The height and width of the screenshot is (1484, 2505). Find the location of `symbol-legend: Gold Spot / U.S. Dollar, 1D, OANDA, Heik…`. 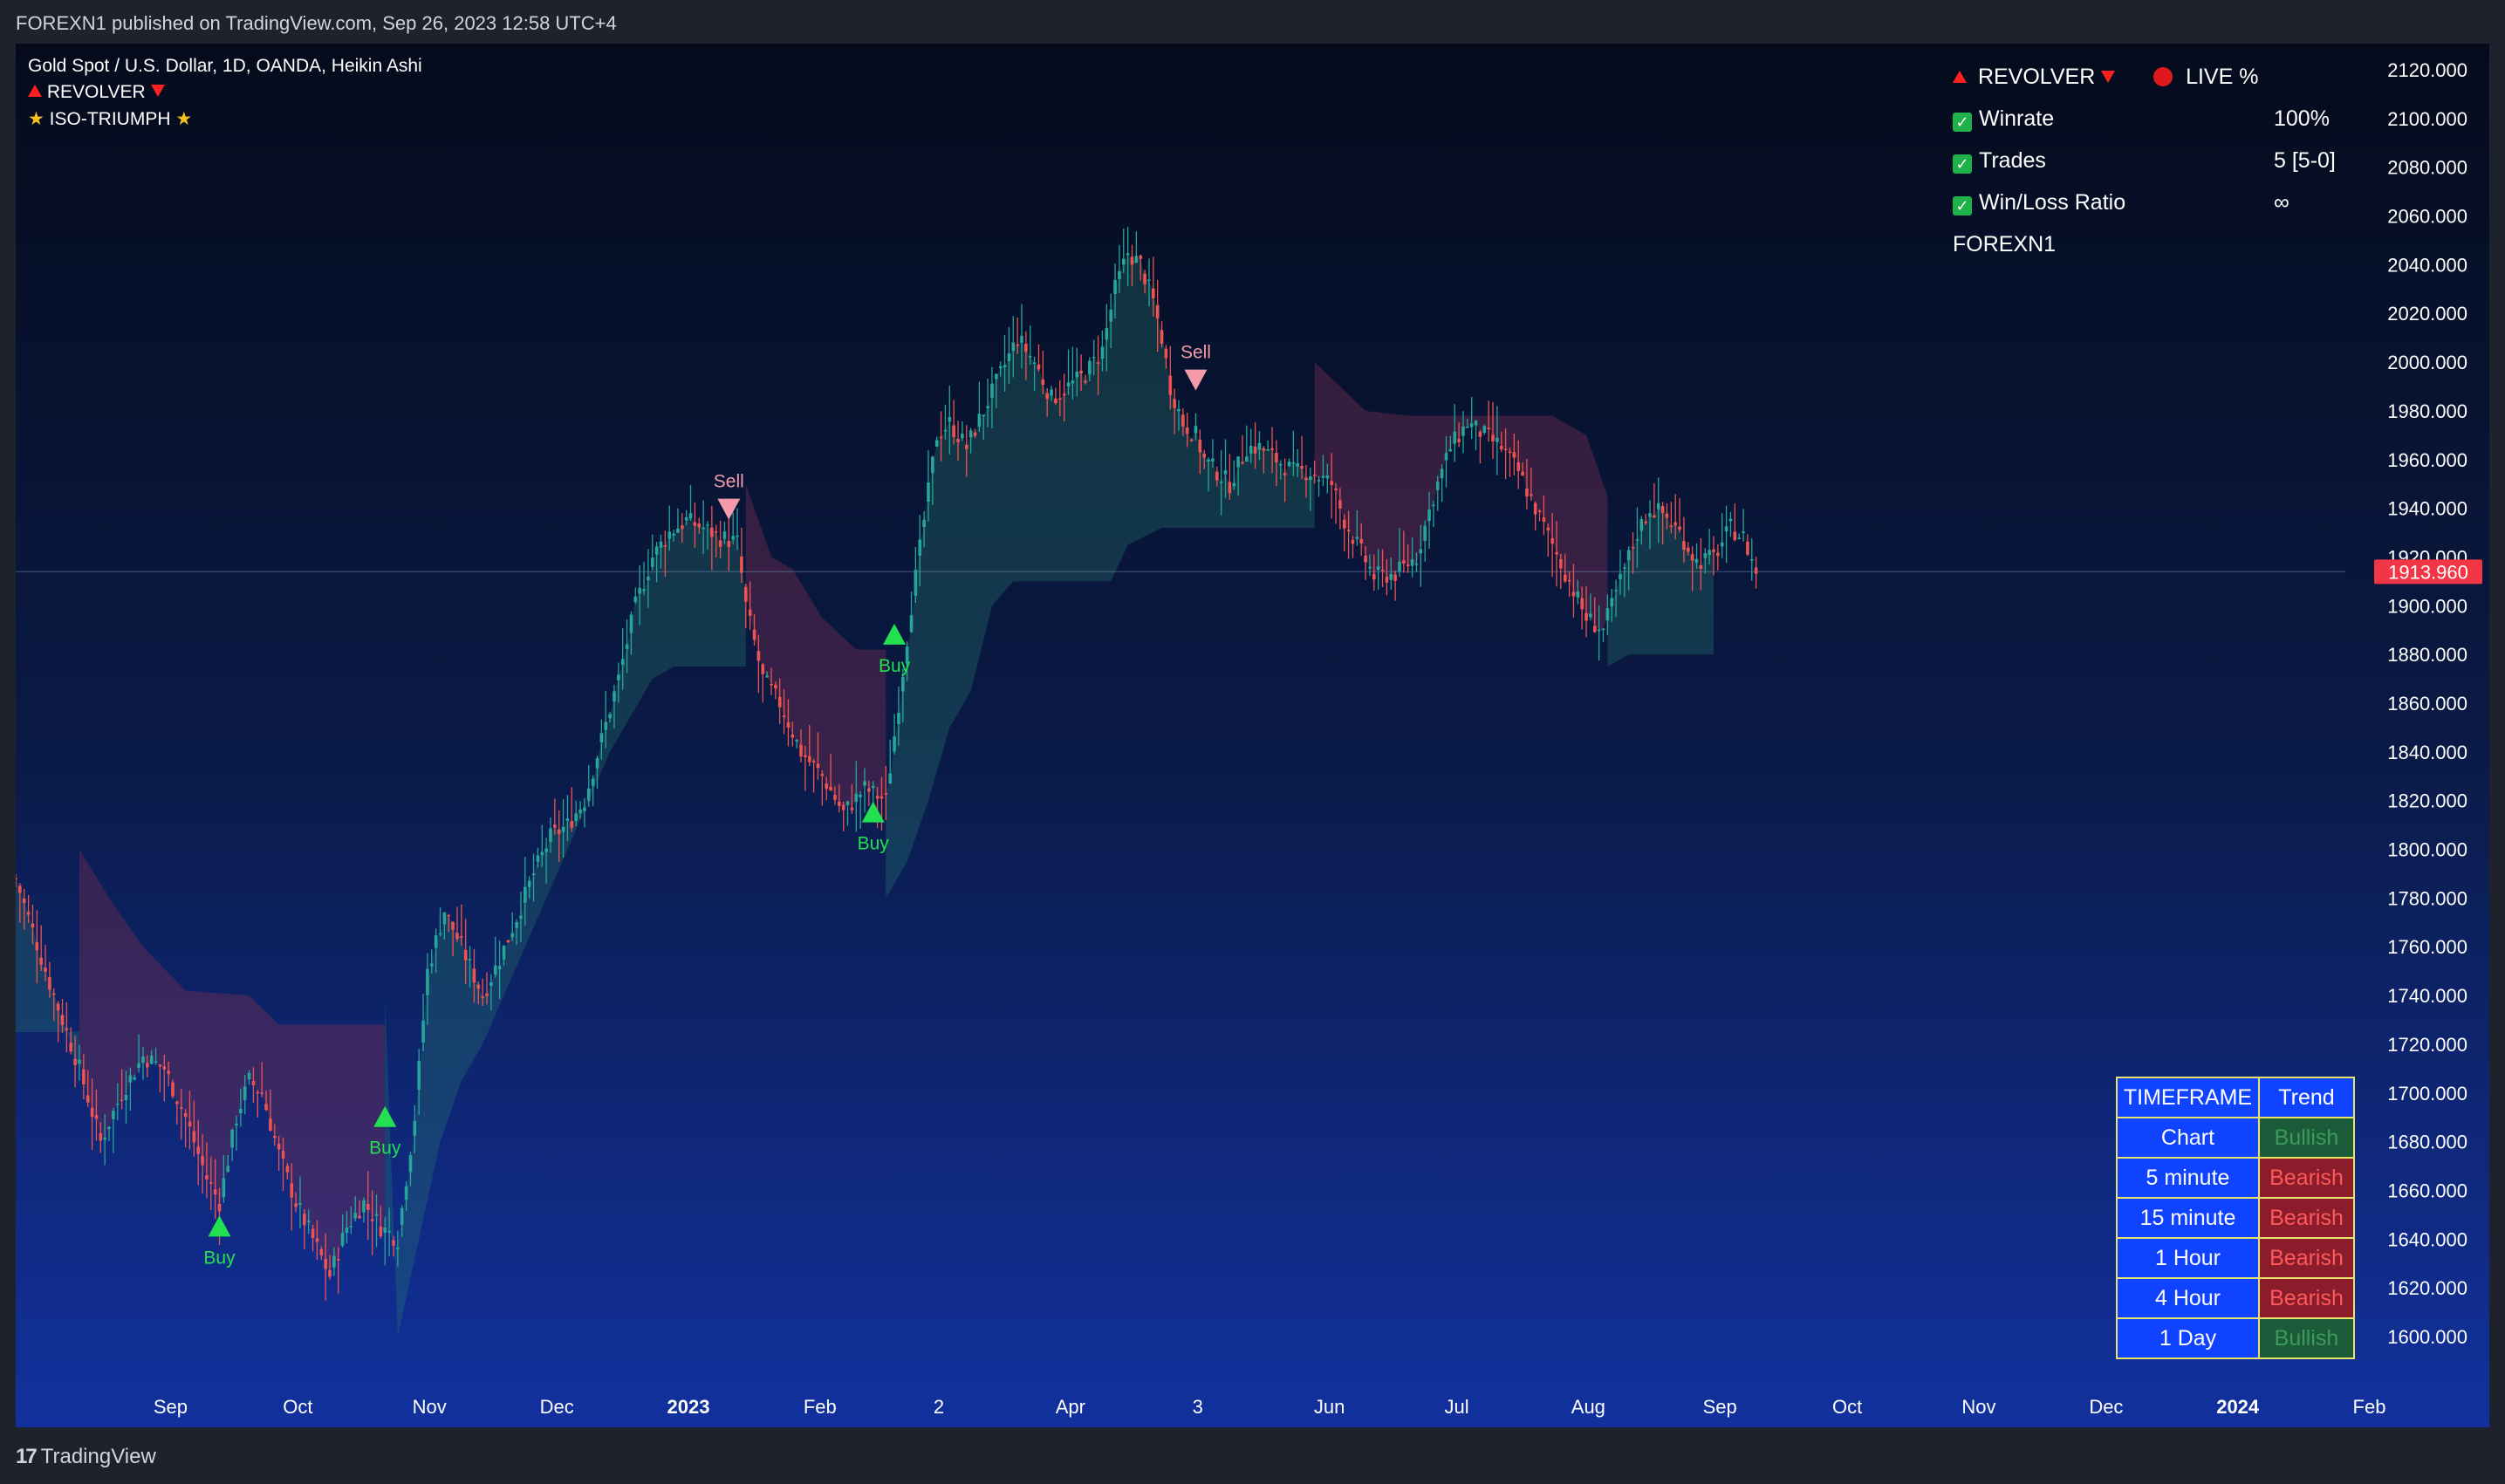

symbol-legend: Gold Spot / U.S. Dollar, 1D, OANDA, Heik… is located at coordinates (225, 66).